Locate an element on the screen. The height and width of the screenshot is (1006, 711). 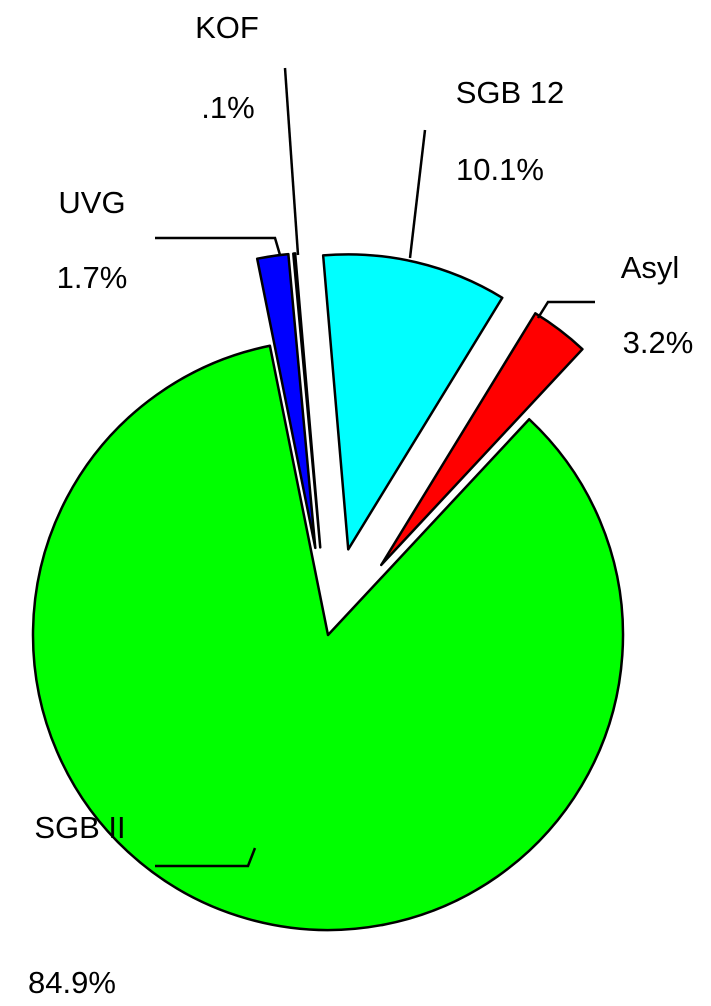
slice-value-label: 3.2% is located at coordinates (658, 342).